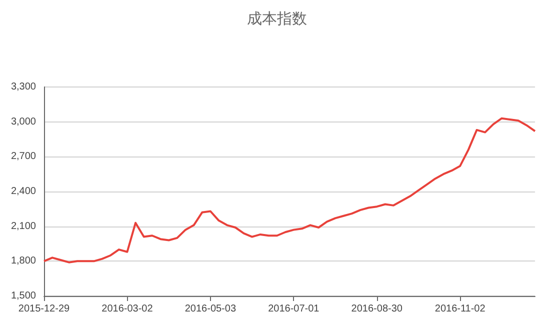 The height and width of the screenshot is (322, 554). I want to click on y-tick-label: 3,000, so click(23, 122).